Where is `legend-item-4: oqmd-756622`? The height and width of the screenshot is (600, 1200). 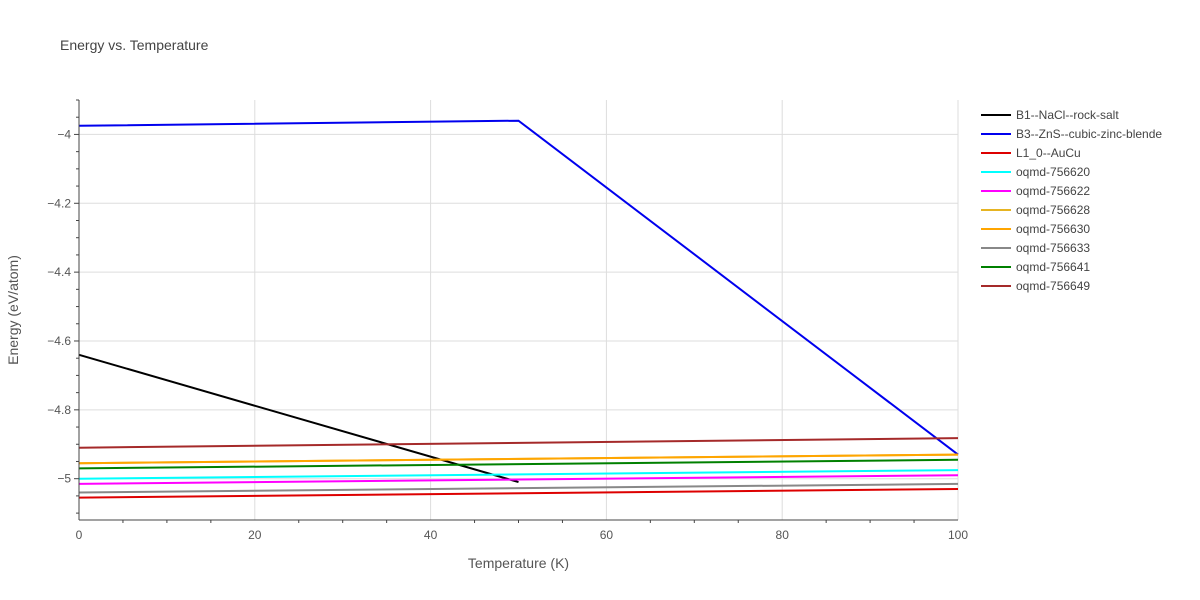 legend-item-4: oqmd-756622 is located at coordinates (1035, 191).